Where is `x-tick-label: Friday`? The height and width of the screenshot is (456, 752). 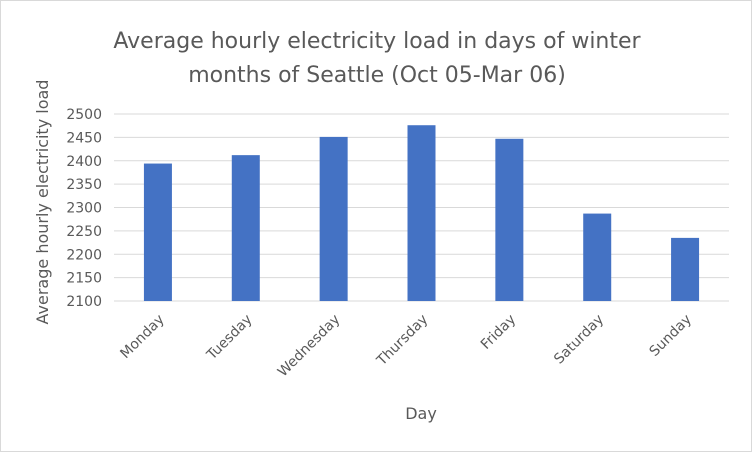
x-tick-label: Friday is located at coordinates (498, 332).